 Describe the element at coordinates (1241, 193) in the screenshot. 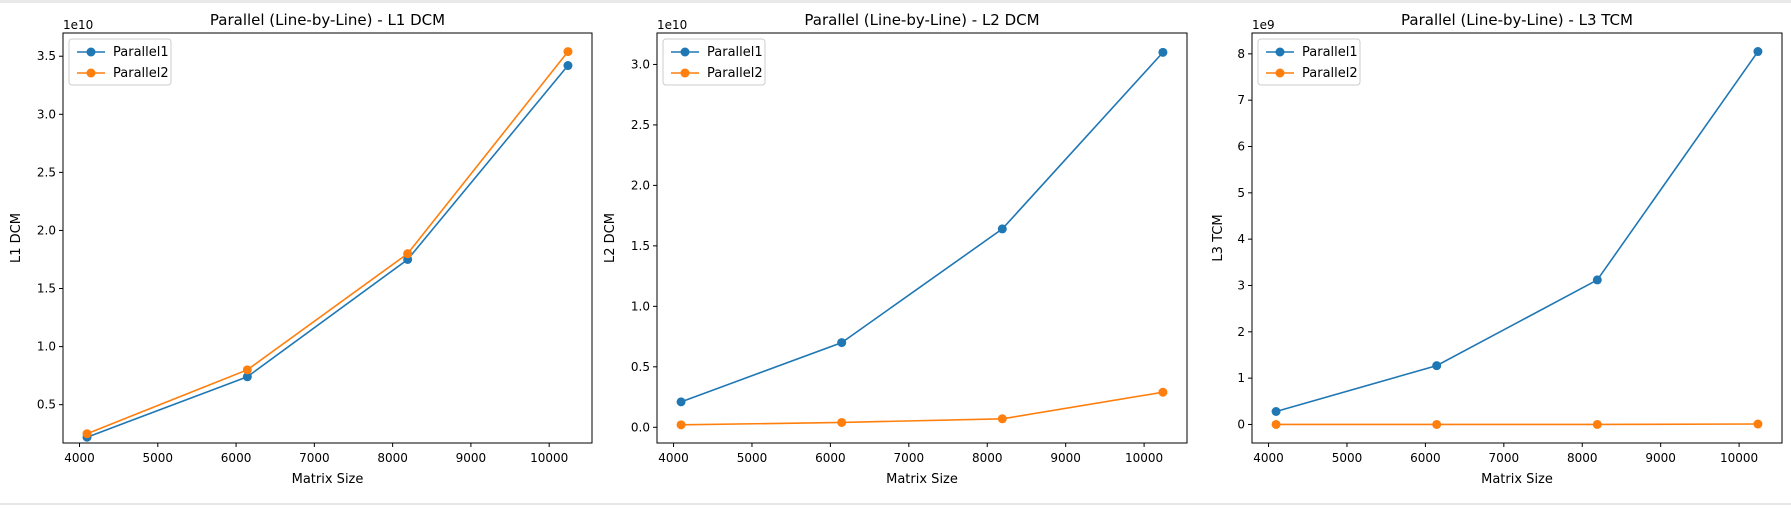

I see `y-tick-label: 5` at that location.